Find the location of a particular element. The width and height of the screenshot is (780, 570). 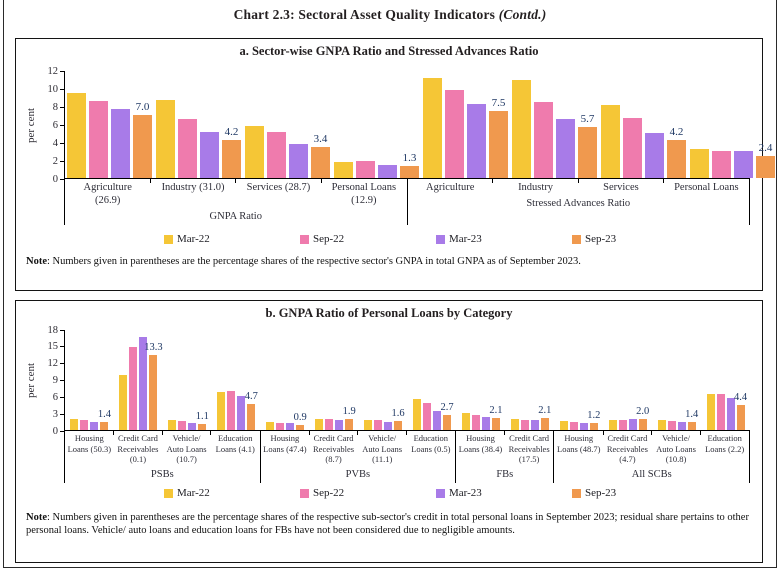

bar-sep-23: 3.4 is located at coordinates (320, 155).